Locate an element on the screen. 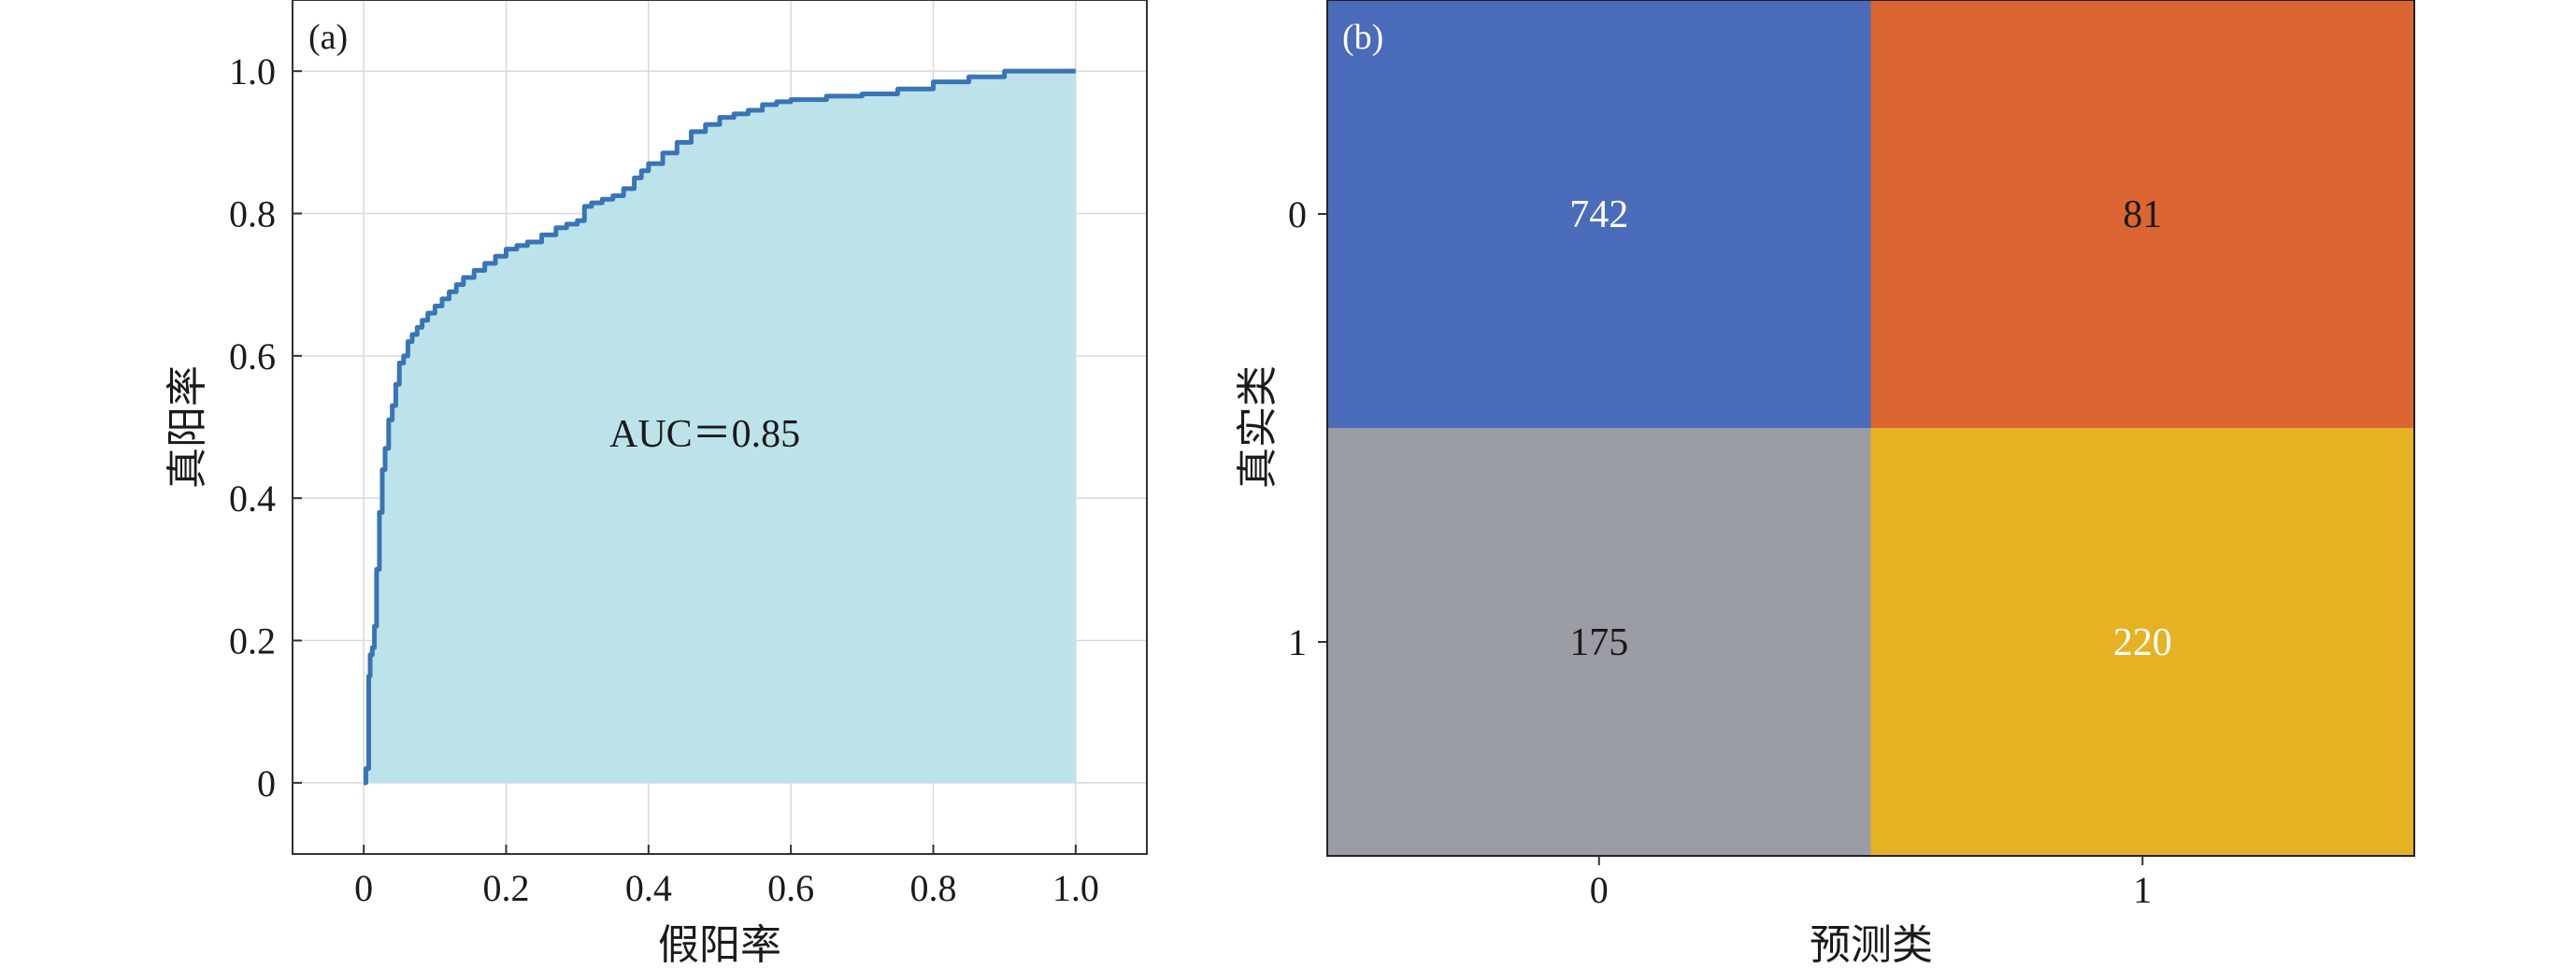  roc-y-tick-label: 0.4 is located at coordinates (252, 498).